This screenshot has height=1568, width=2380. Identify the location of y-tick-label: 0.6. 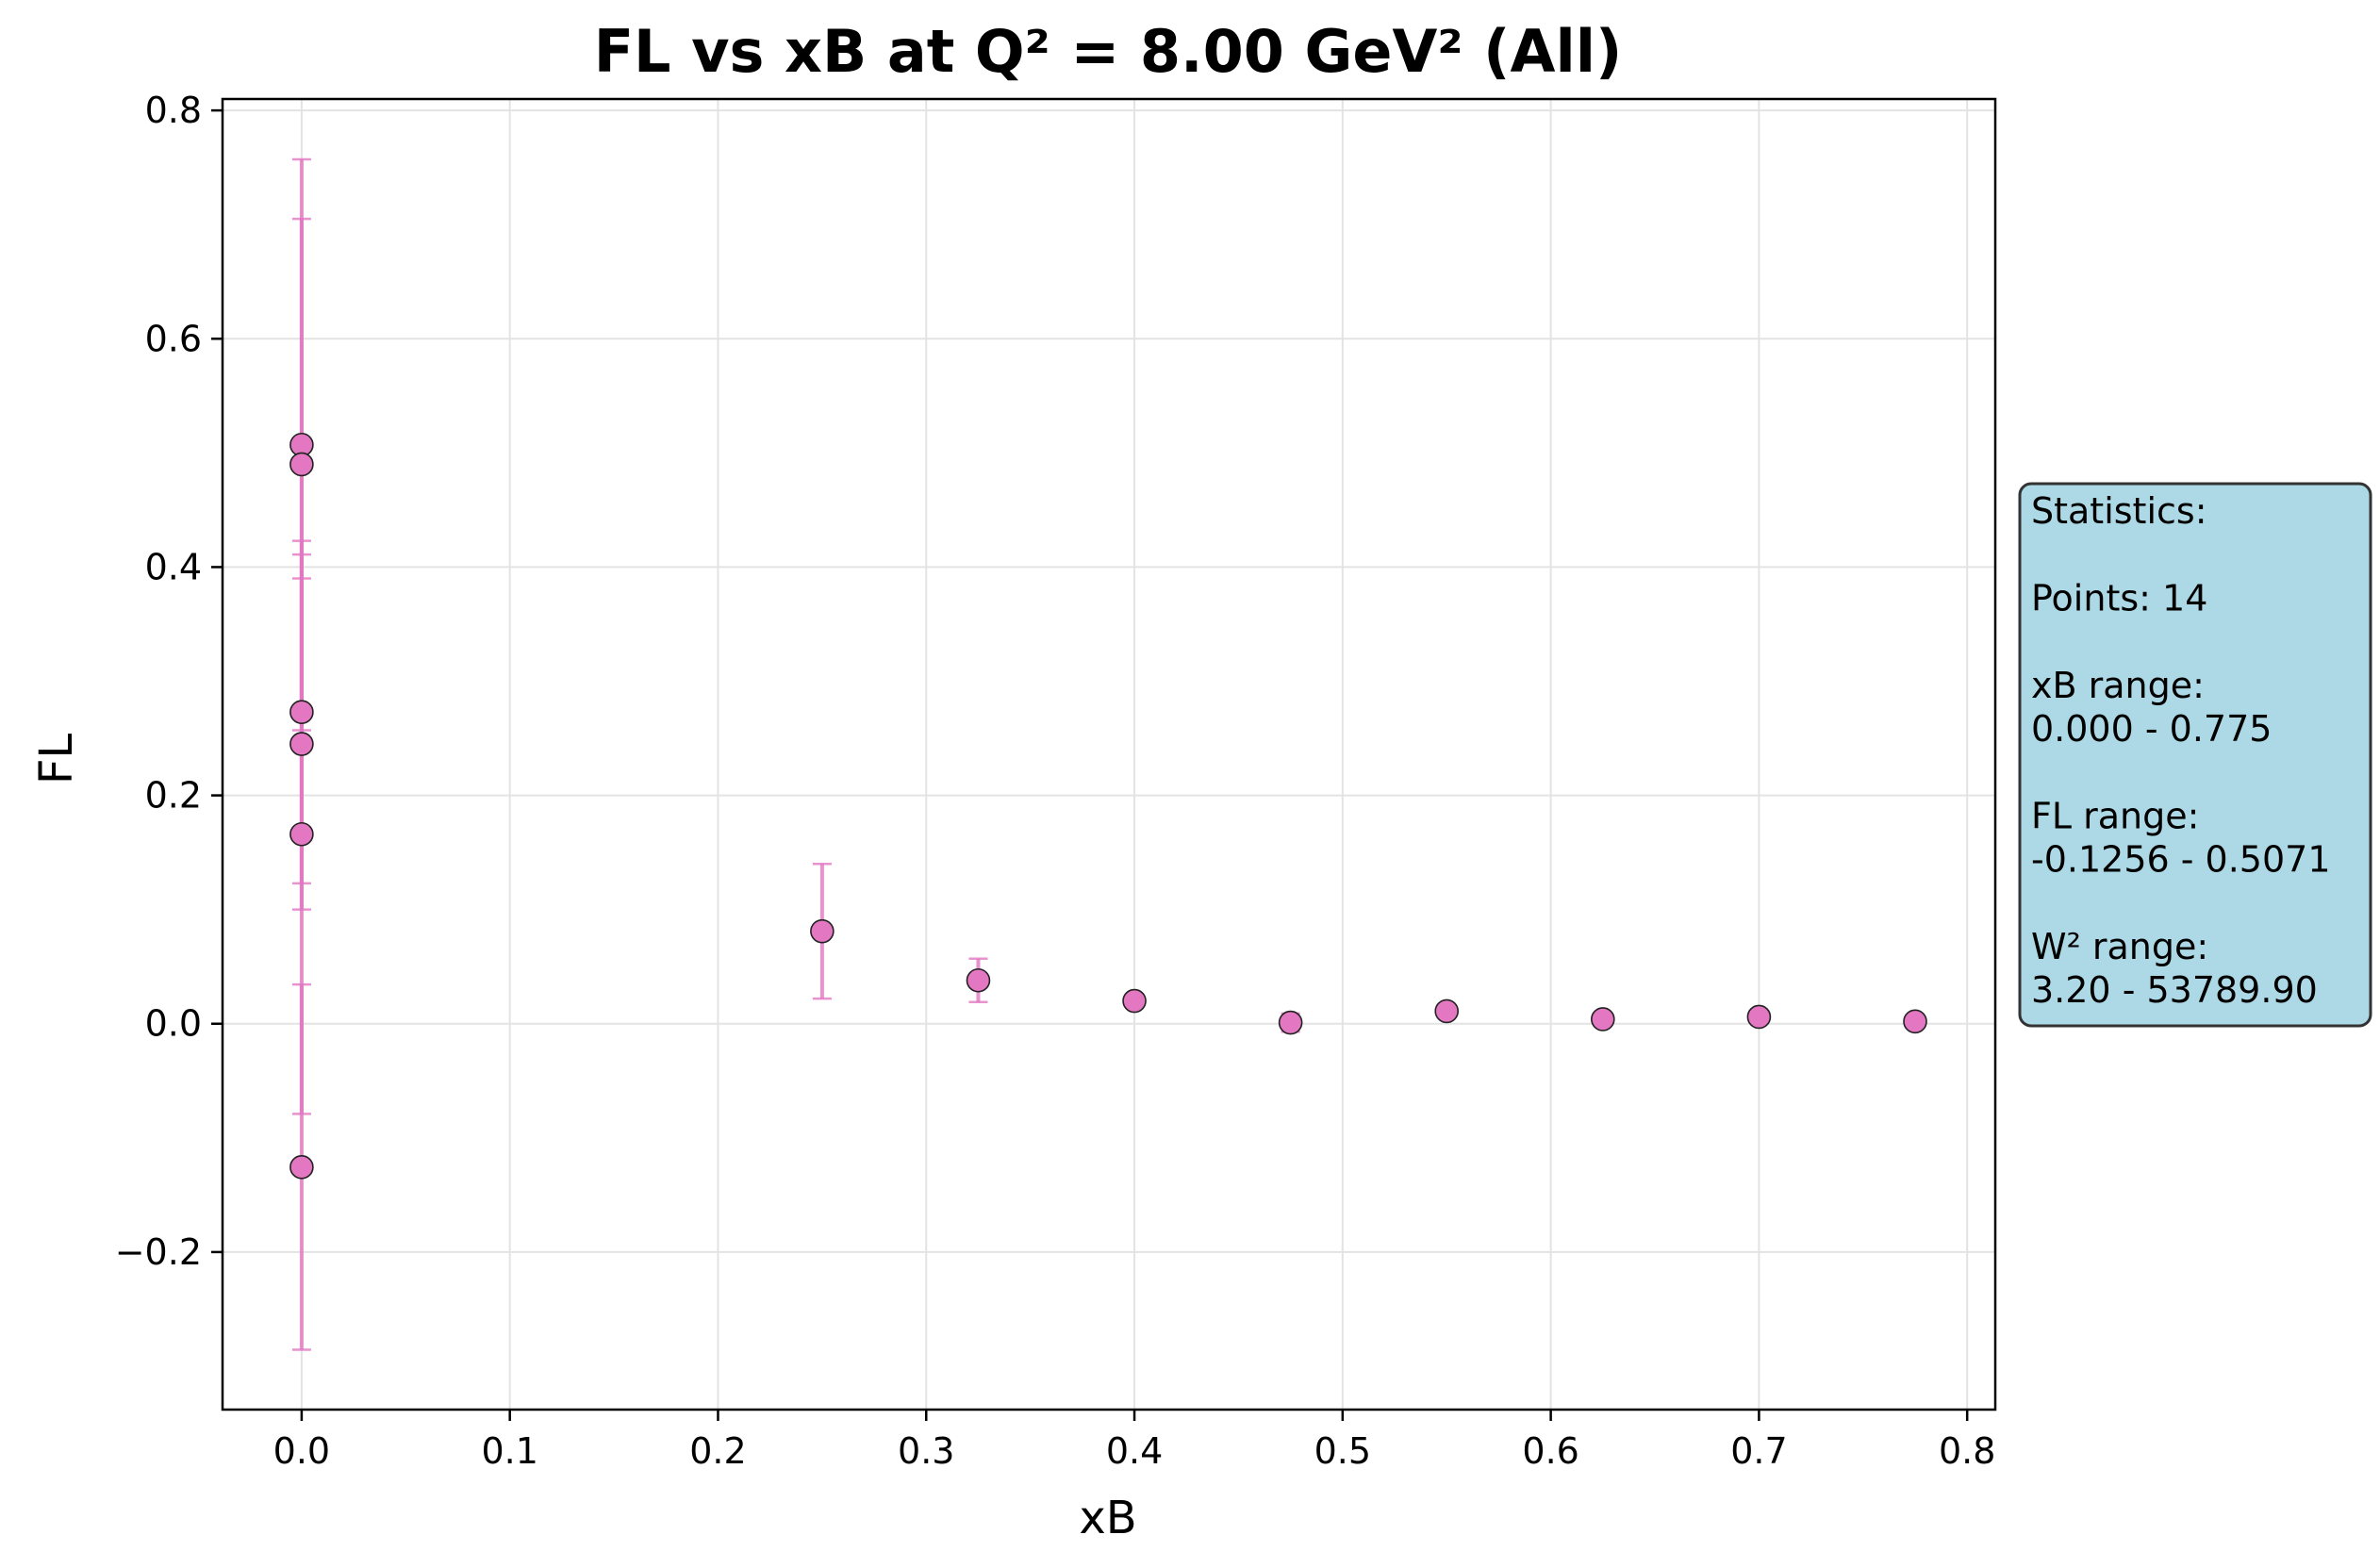
(173, 338).